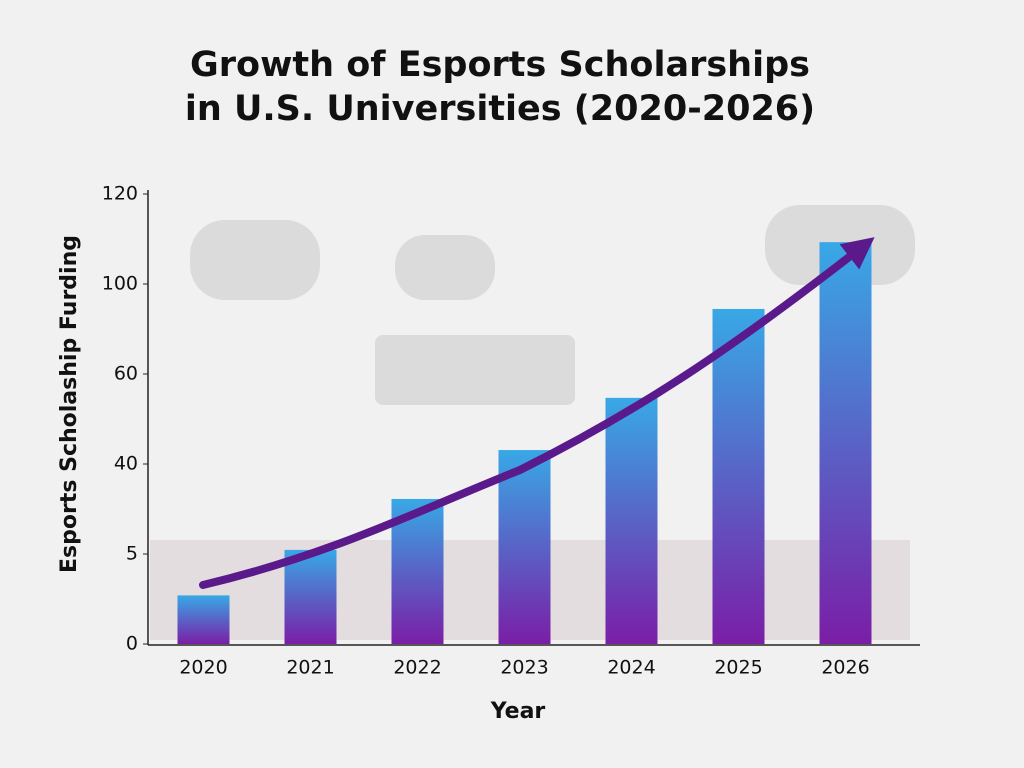 This screenshot has height=768, width=1024. What do you see at coordinates (845, 668) in the screenshot?
I see `x-tick-label: 2026` at bounding box center [845, 668].